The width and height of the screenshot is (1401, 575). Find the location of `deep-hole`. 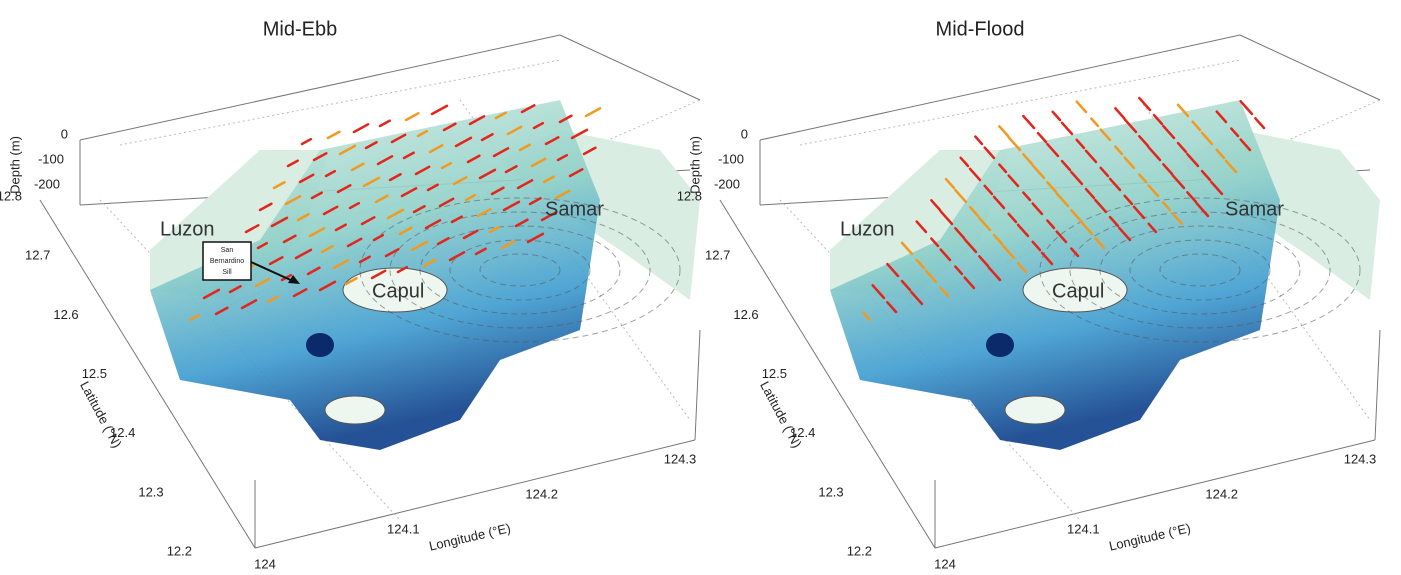

deep-hole is located at coordinates (320, 345).